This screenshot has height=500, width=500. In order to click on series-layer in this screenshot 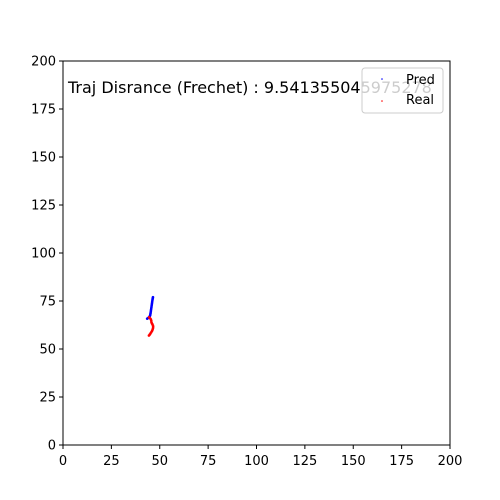, I will do `click(150, 316)`.